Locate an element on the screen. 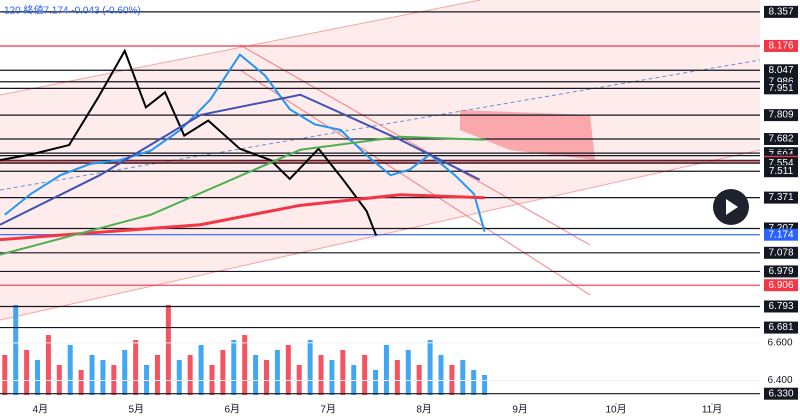  level-label: 7.078 is located at coordinates (780, 252).